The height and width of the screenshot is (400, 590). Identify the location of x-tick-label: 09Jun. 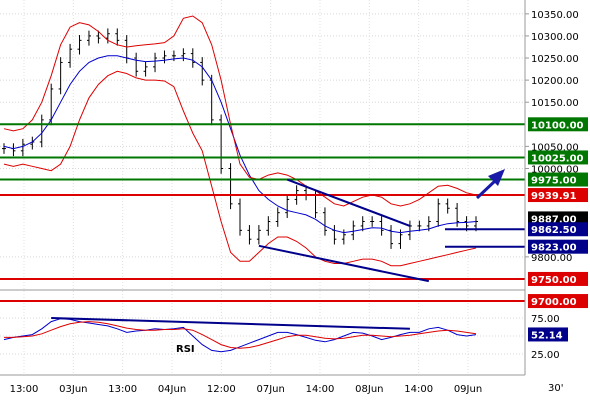
(468, 389).